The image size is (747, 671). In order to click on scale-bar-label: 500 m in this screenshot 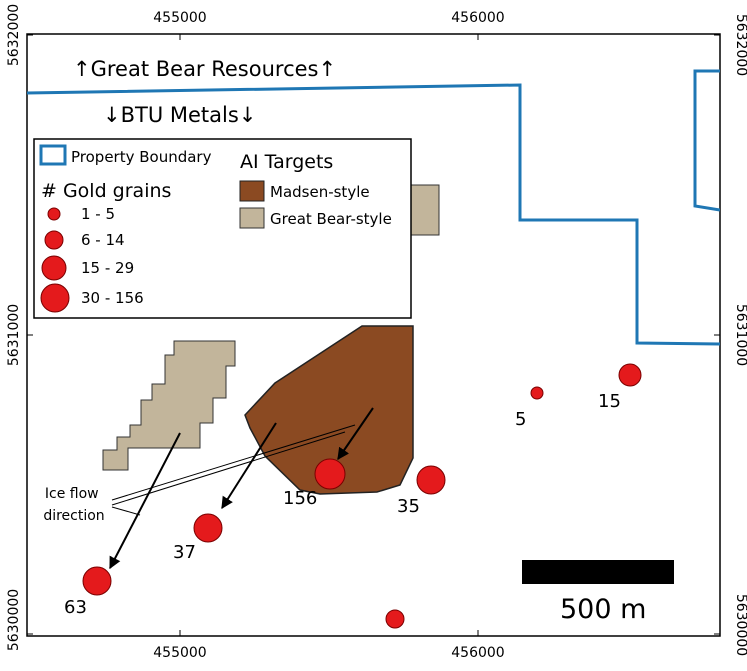, I will do `click(603, 609)`.